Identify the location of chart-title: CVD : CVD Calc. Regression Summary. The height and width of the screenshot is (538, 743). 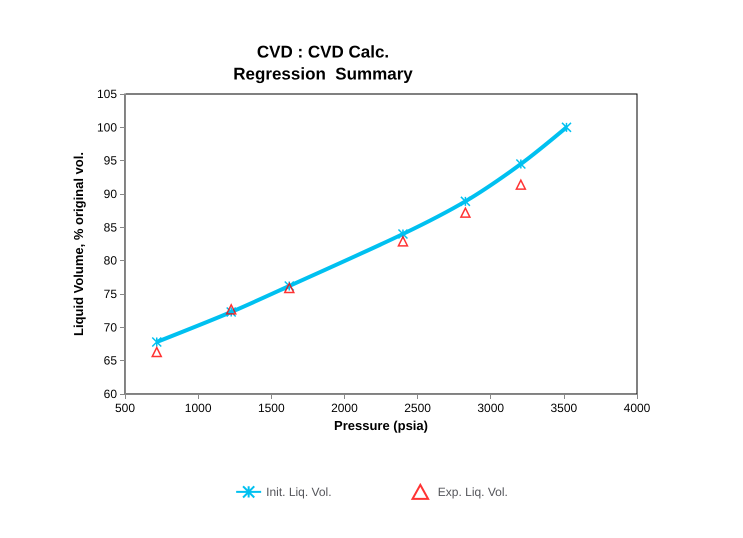
(323, 63).